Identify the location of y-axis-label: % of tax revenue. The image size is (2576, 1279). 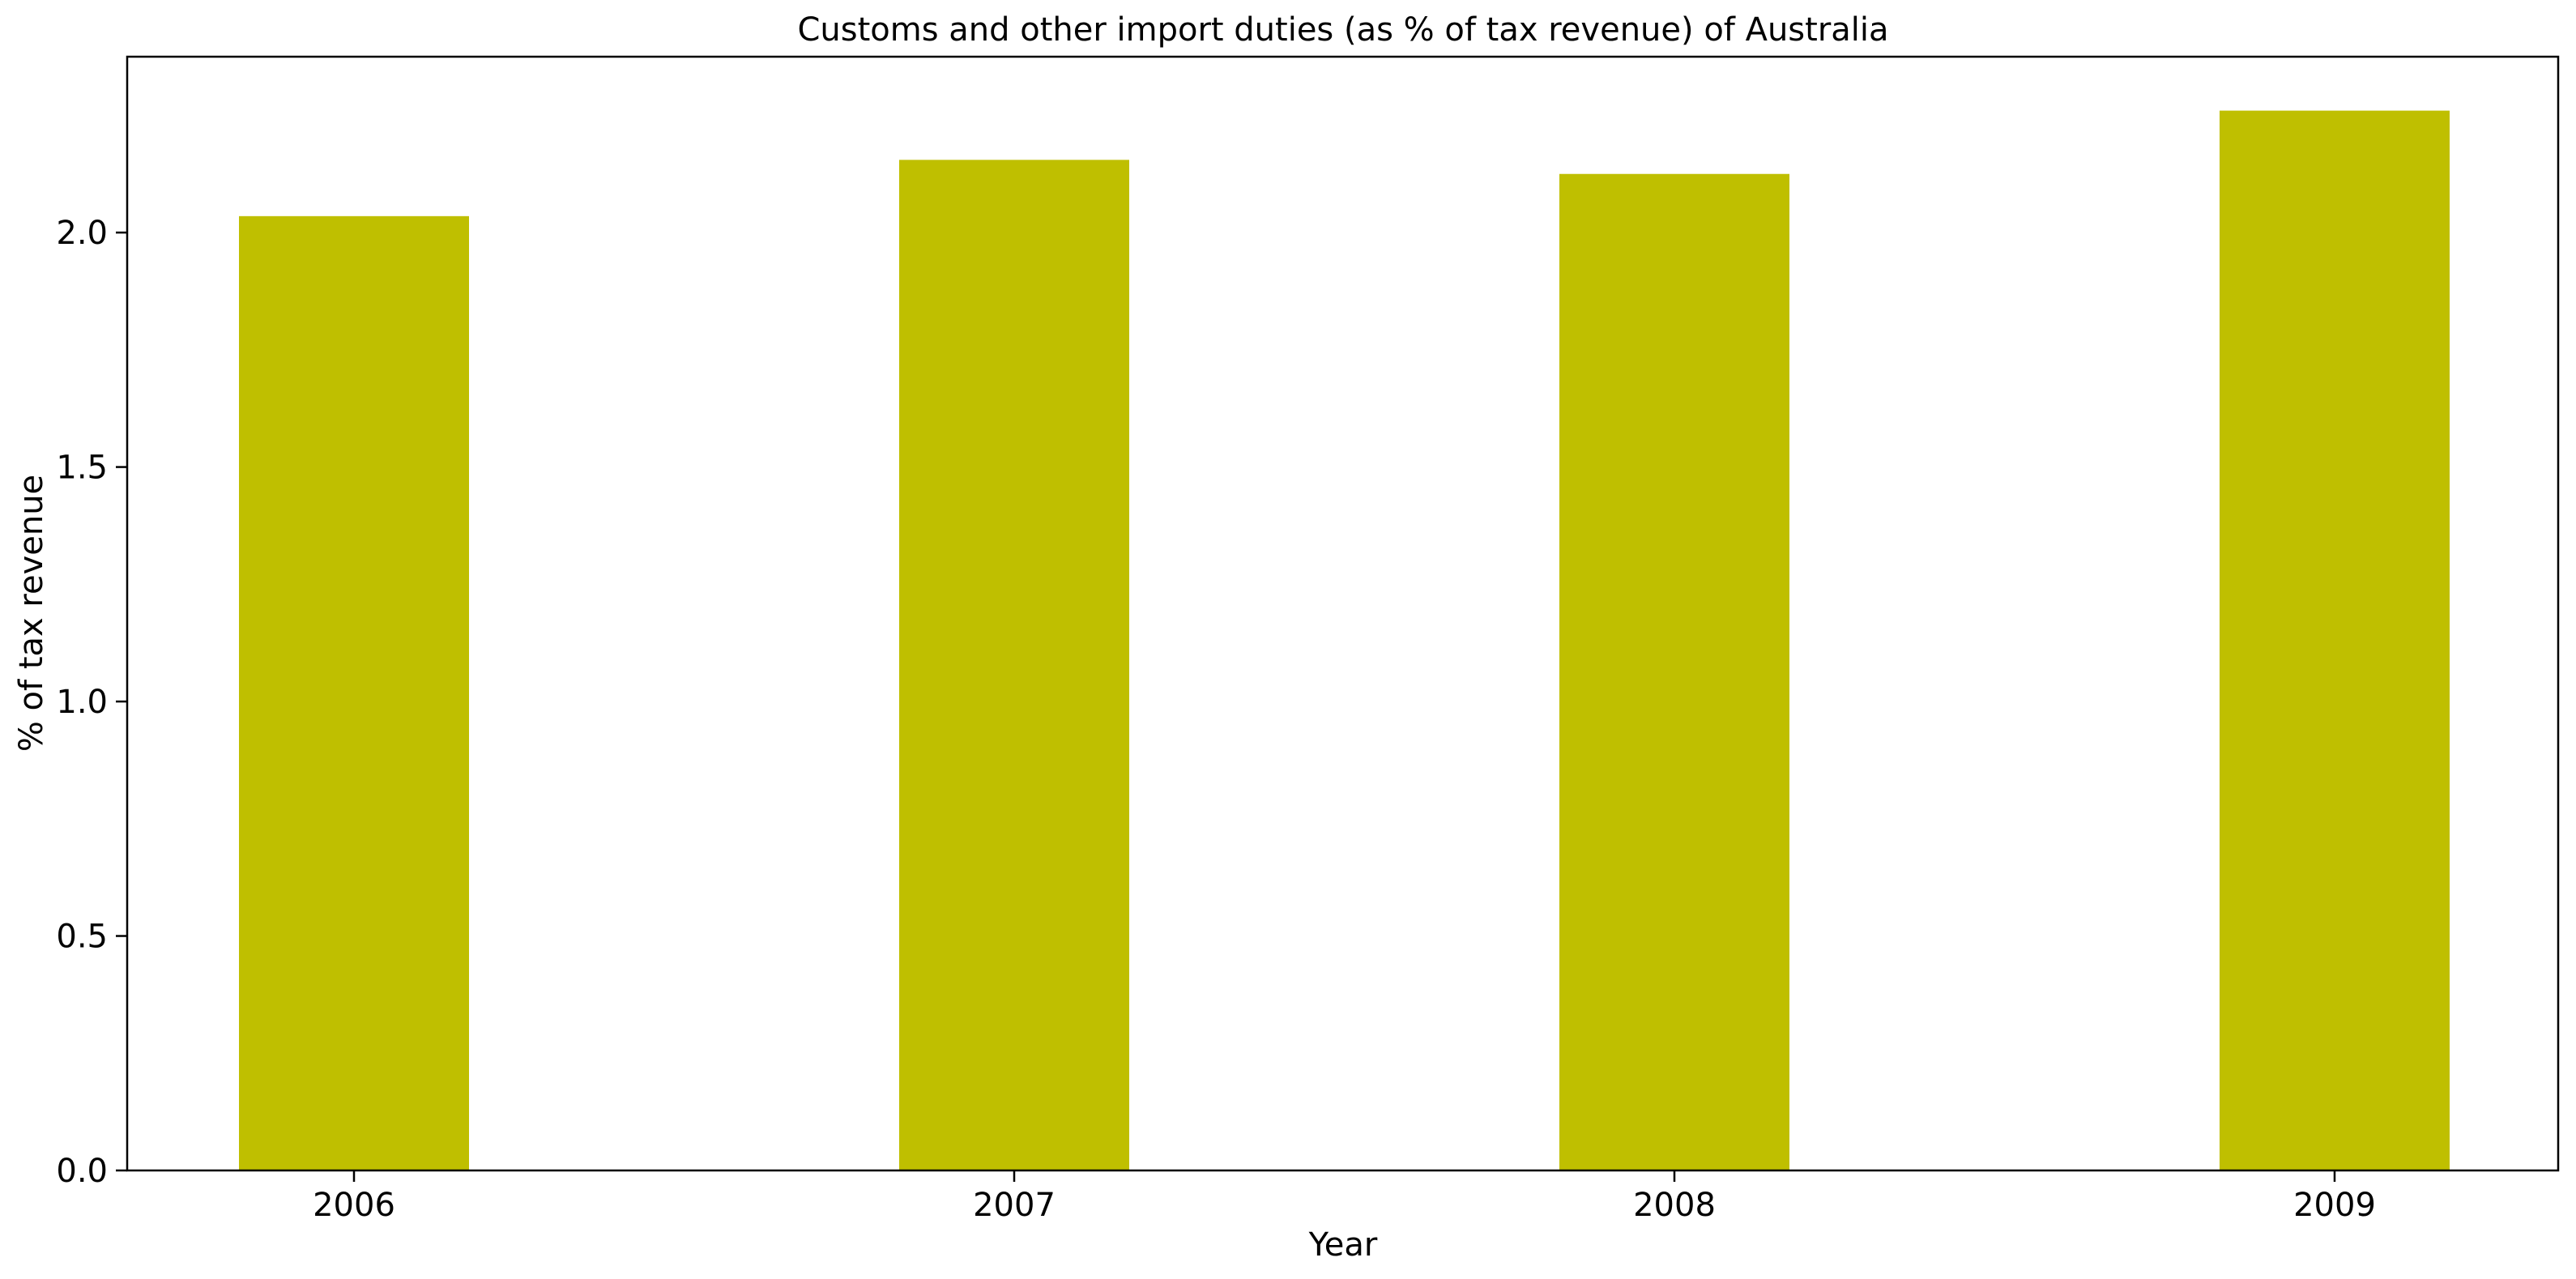
(31, 613).